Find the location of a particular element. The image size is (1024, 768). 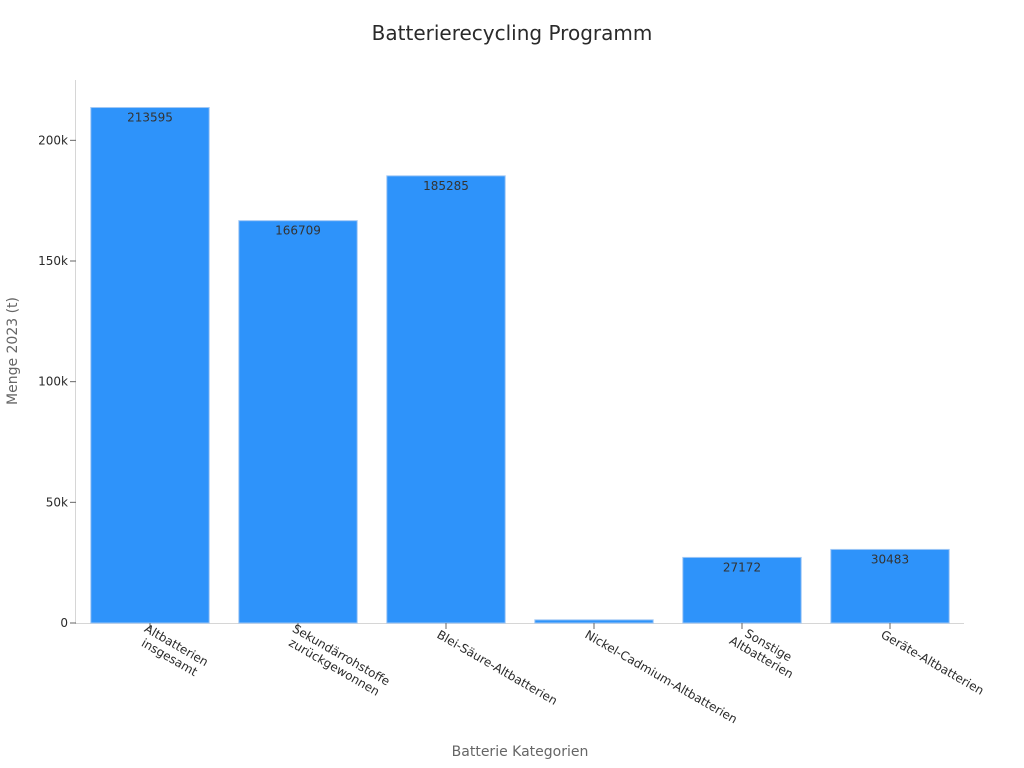

x-tick-label: Nickel-Cadmium-Altbatterien is located at coordinates (661, 676).